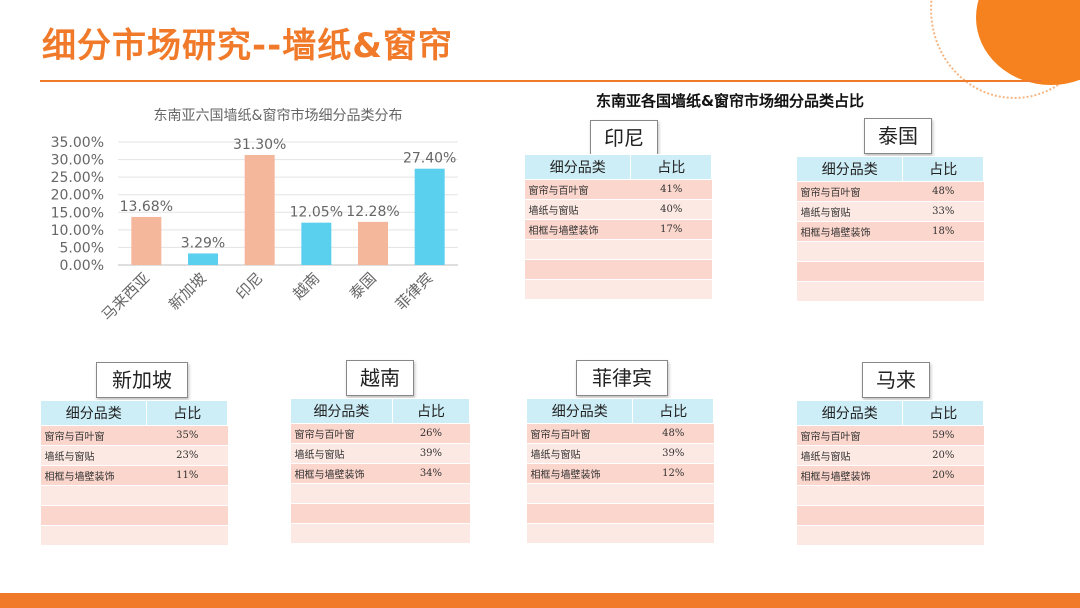 The image size is (1080, 608). Describe the element at coordinates (414, 291) in the screenshot. I see `x-tick-label: 菲律宾` at that location.